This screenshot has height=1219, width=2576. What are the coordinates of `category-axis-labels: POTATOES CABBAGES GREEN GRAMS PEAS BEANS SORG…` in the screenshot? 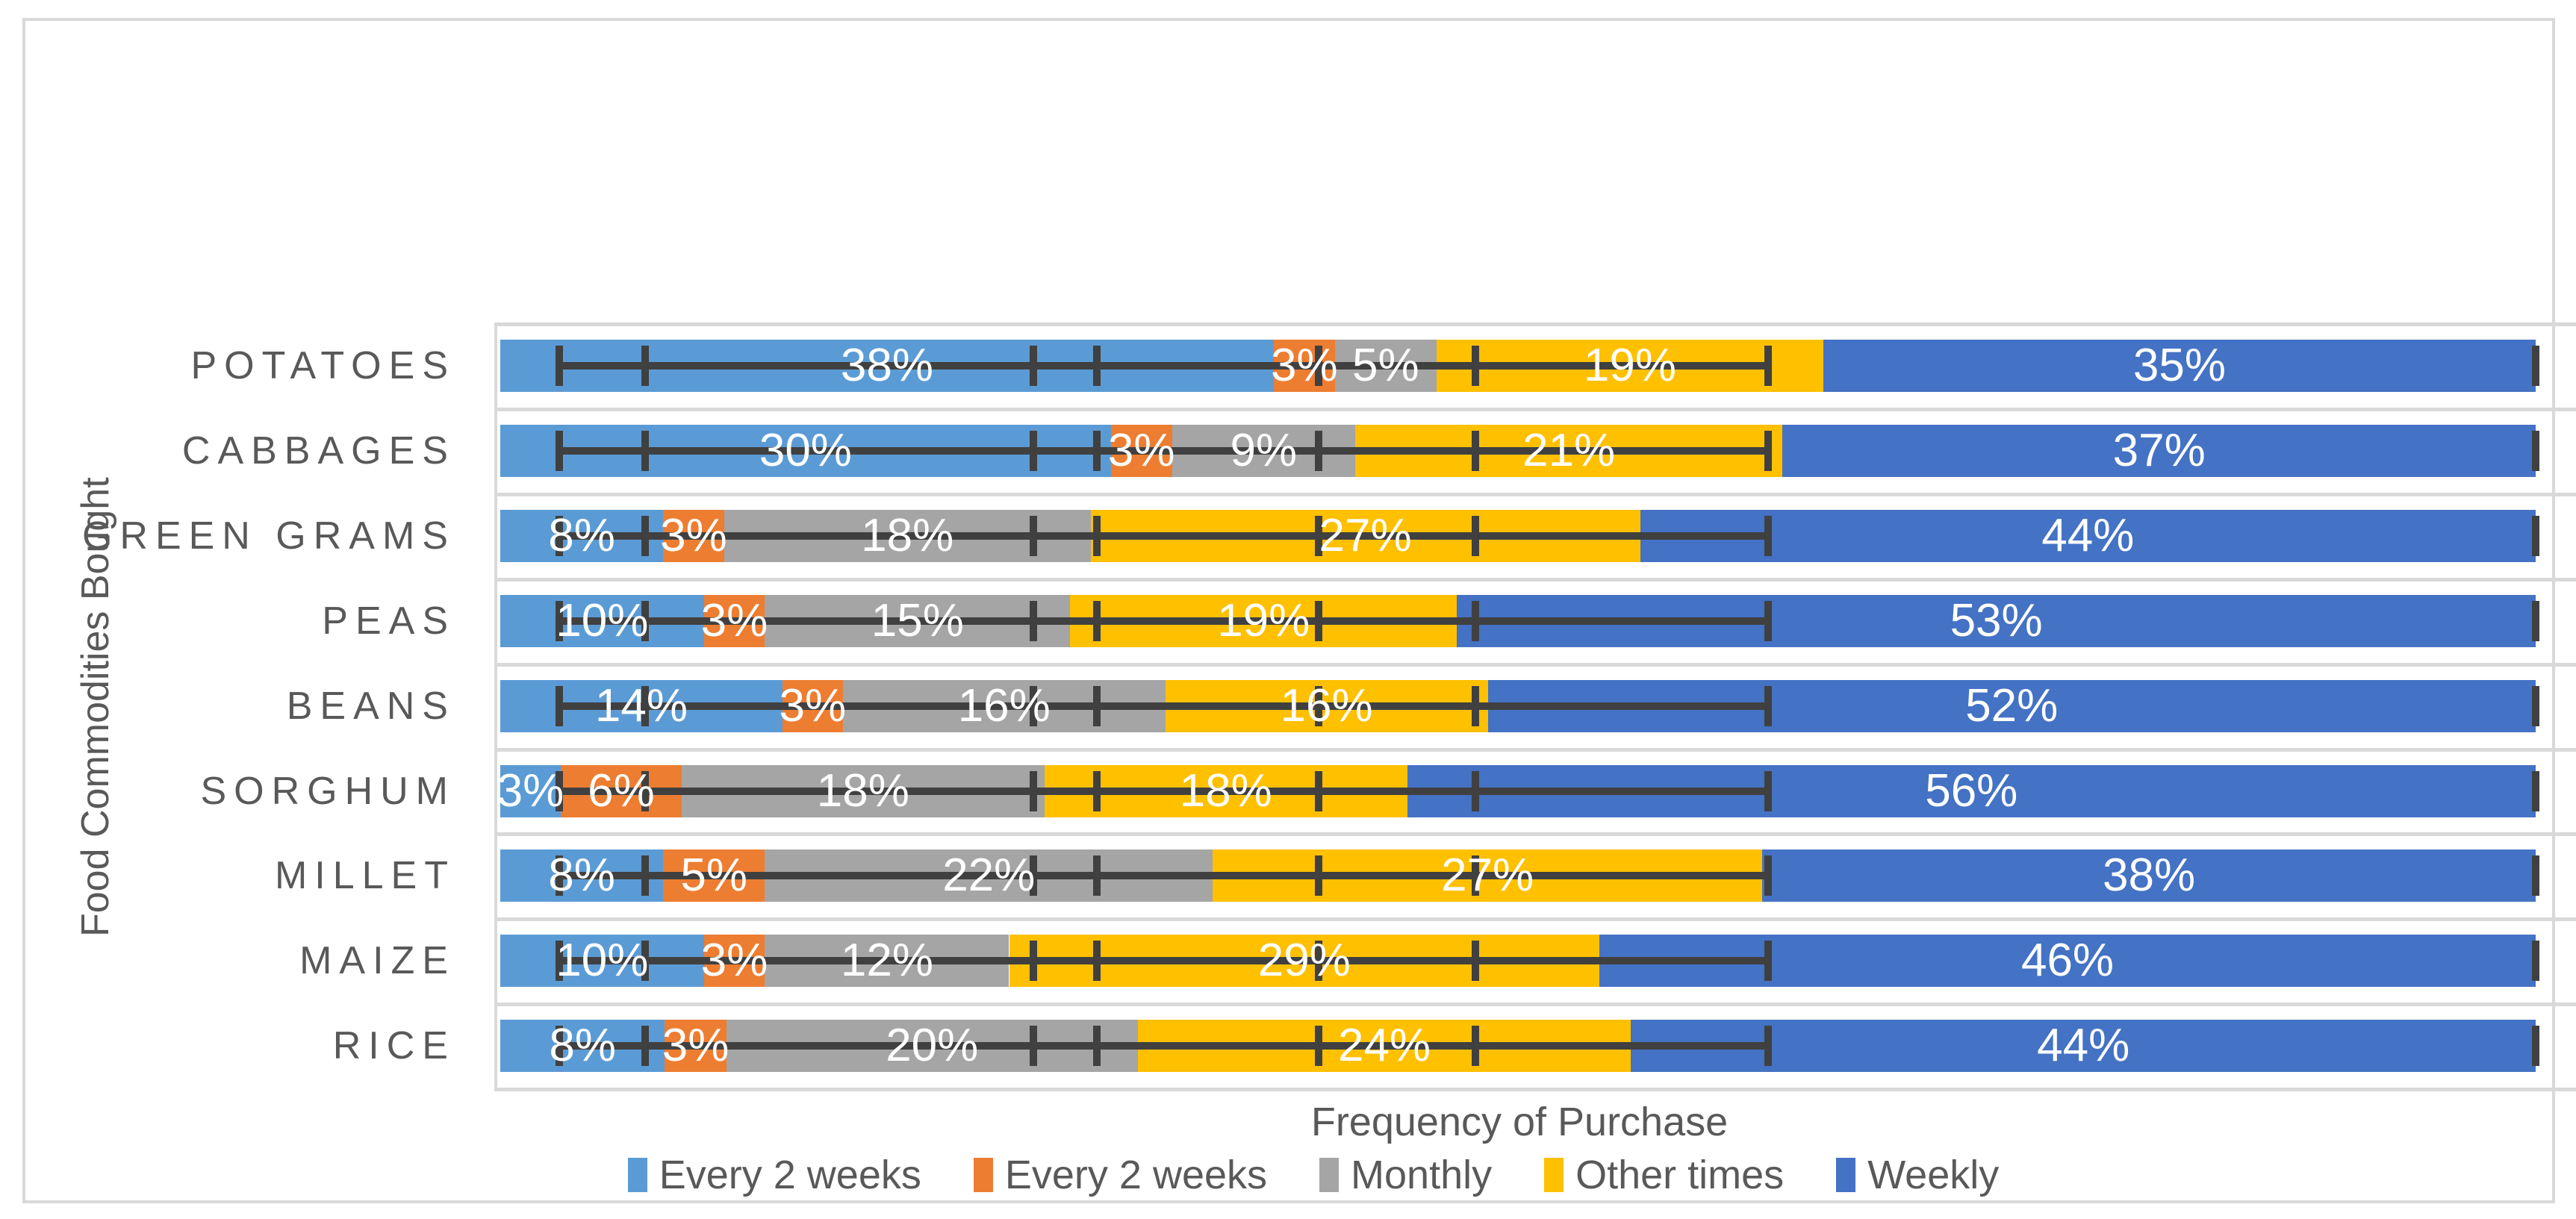 It's located at (253, 706).